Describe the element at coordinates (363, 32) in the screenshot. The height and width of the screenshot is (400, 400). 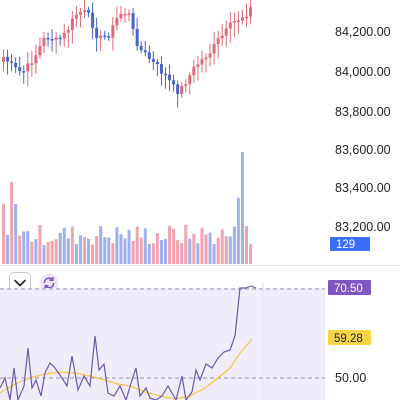
I see `price-tick-label: 84,200.00` at that location.